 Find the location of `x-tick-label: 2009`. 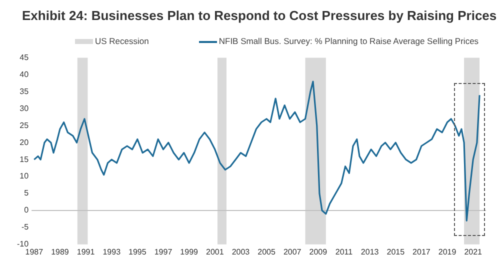

x-tick-label: 2009 is located at coordinates (318, 251).